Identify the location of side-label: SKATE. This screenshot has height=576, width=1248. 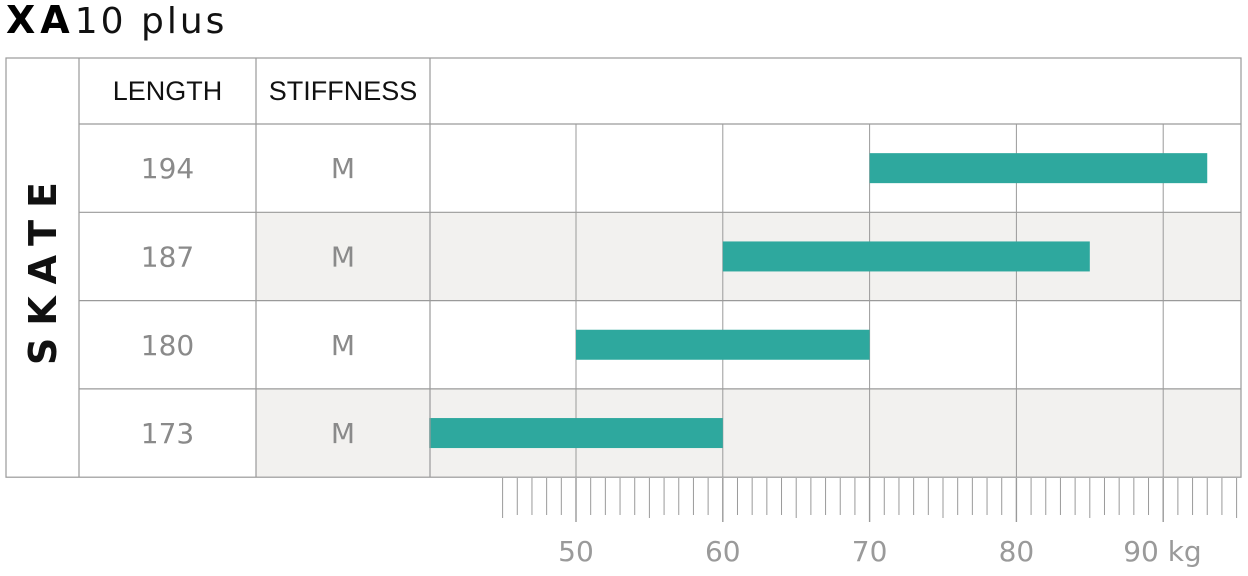
(43, 267).